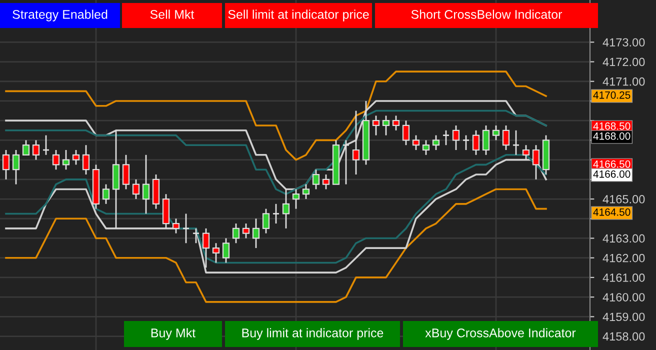  What do you see at coordinates (611, 174) in the screenshot?
I see `text: 4166.00` at bounding box center [611, 174].